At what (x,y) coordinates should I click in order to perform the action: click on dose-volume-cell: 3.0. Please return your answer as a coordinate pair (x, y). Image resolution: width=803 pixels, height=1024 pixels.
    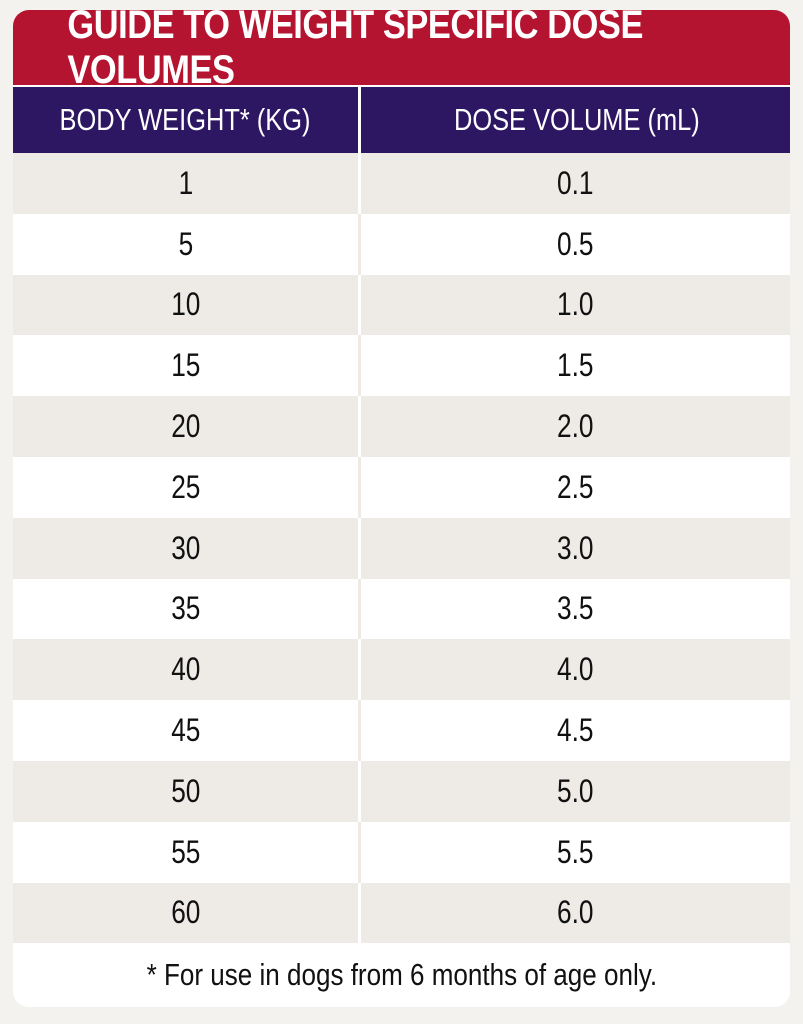
    Looking at the image, I should click on (575, 547).